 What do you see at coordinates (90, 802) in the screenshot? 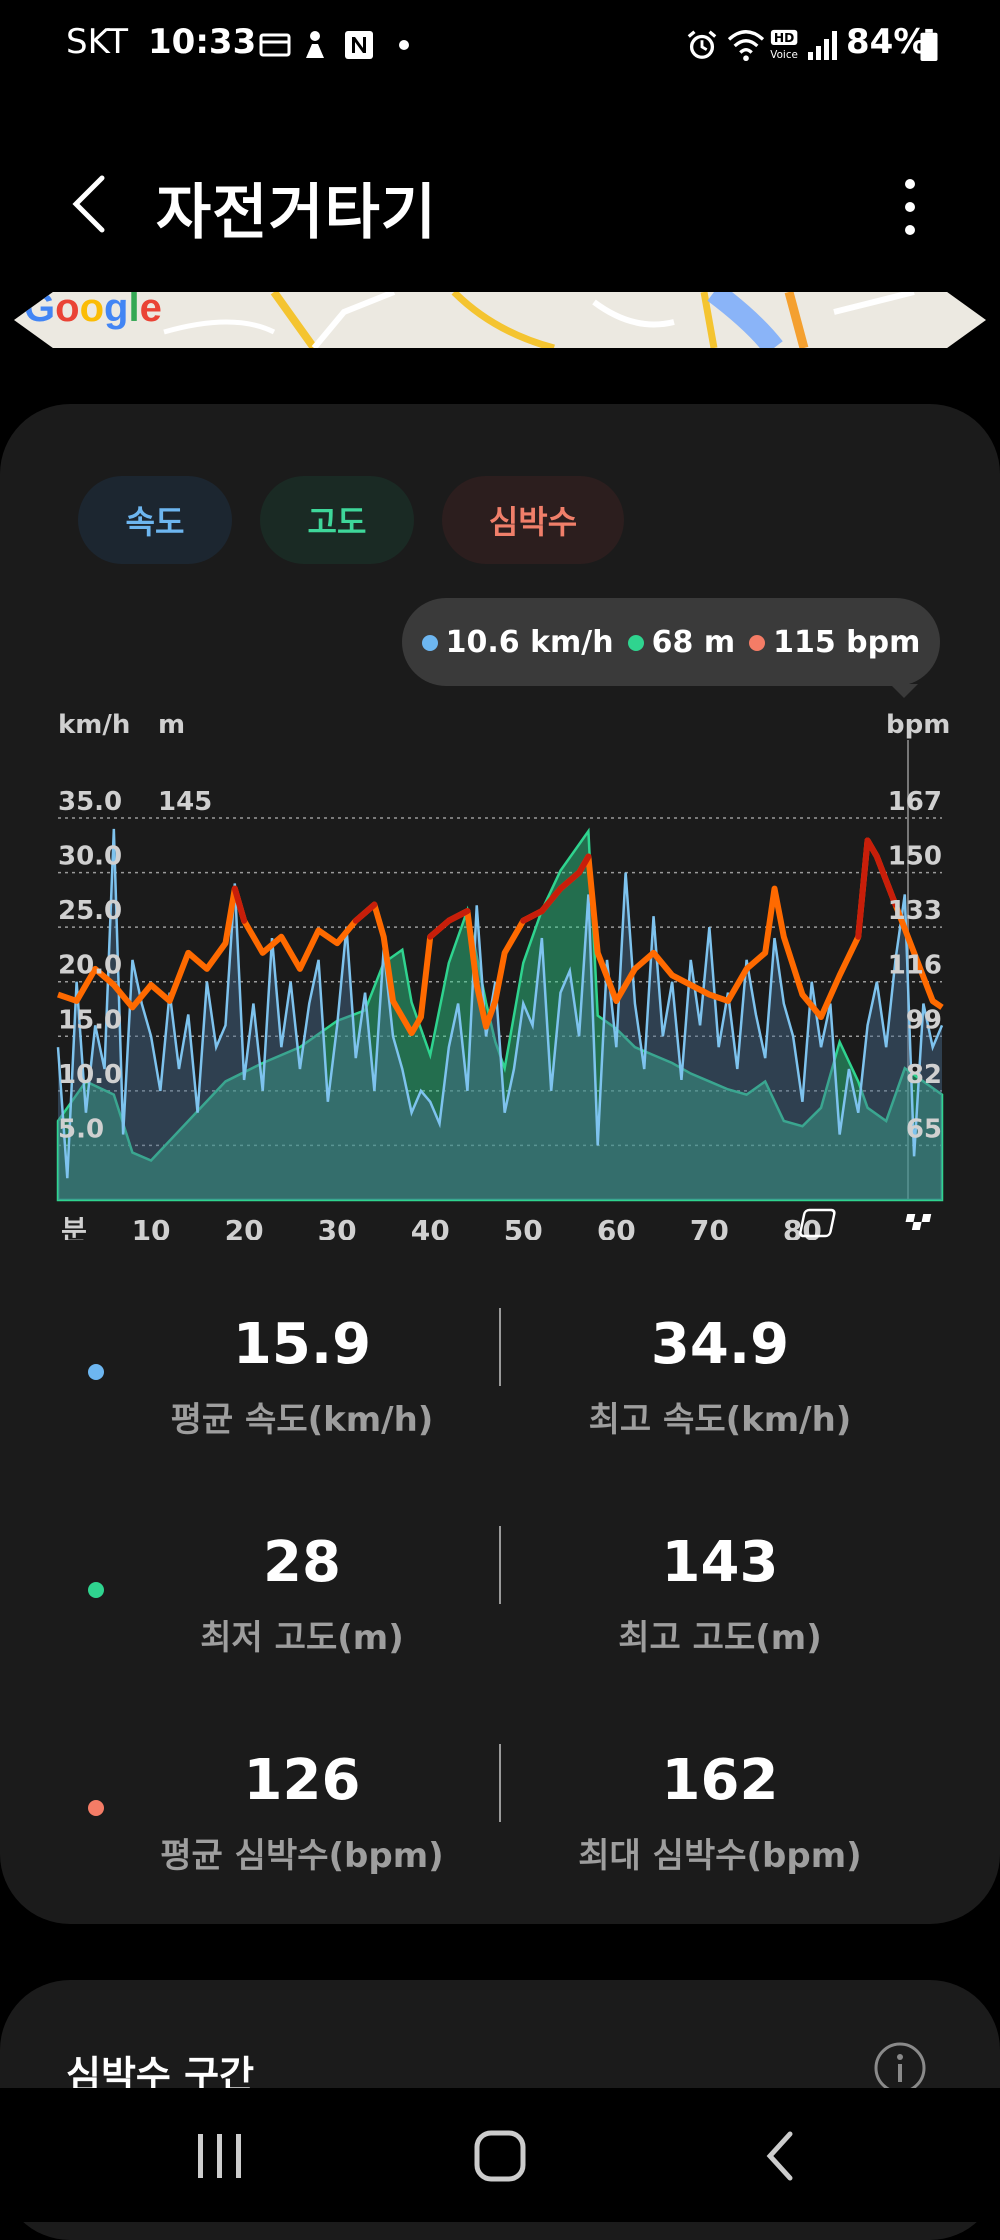
I see `speed-tick-label: 35.0` at bounding box center [90, 802].